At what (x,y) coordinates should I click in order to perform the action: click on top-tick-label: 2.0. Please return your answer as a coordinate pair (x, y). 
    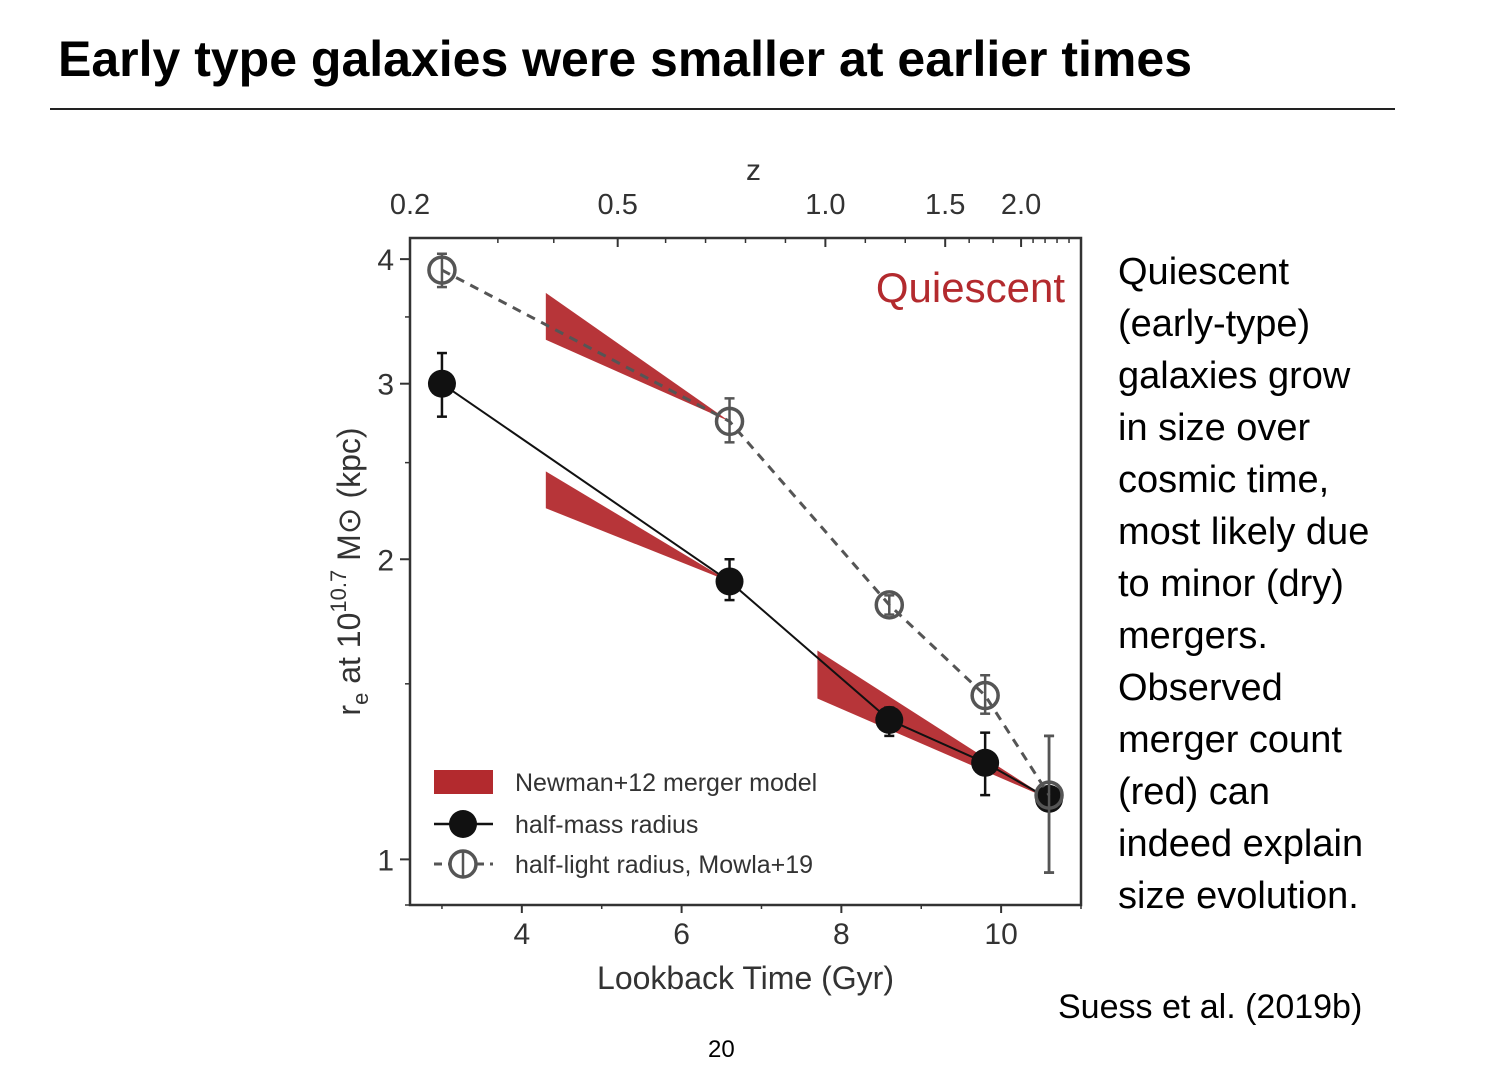
    Looking at the image, I should click on (1021, 205).